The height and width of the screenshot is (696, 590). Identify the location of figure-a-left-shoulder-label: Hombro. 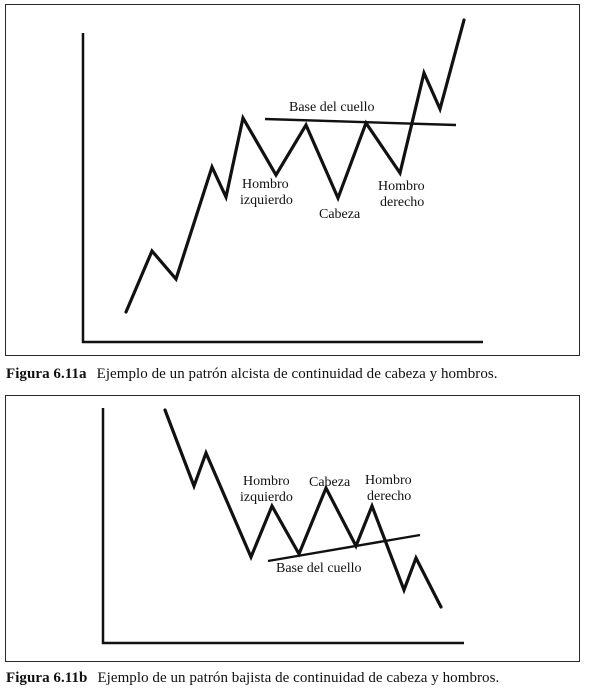
(265, 184).